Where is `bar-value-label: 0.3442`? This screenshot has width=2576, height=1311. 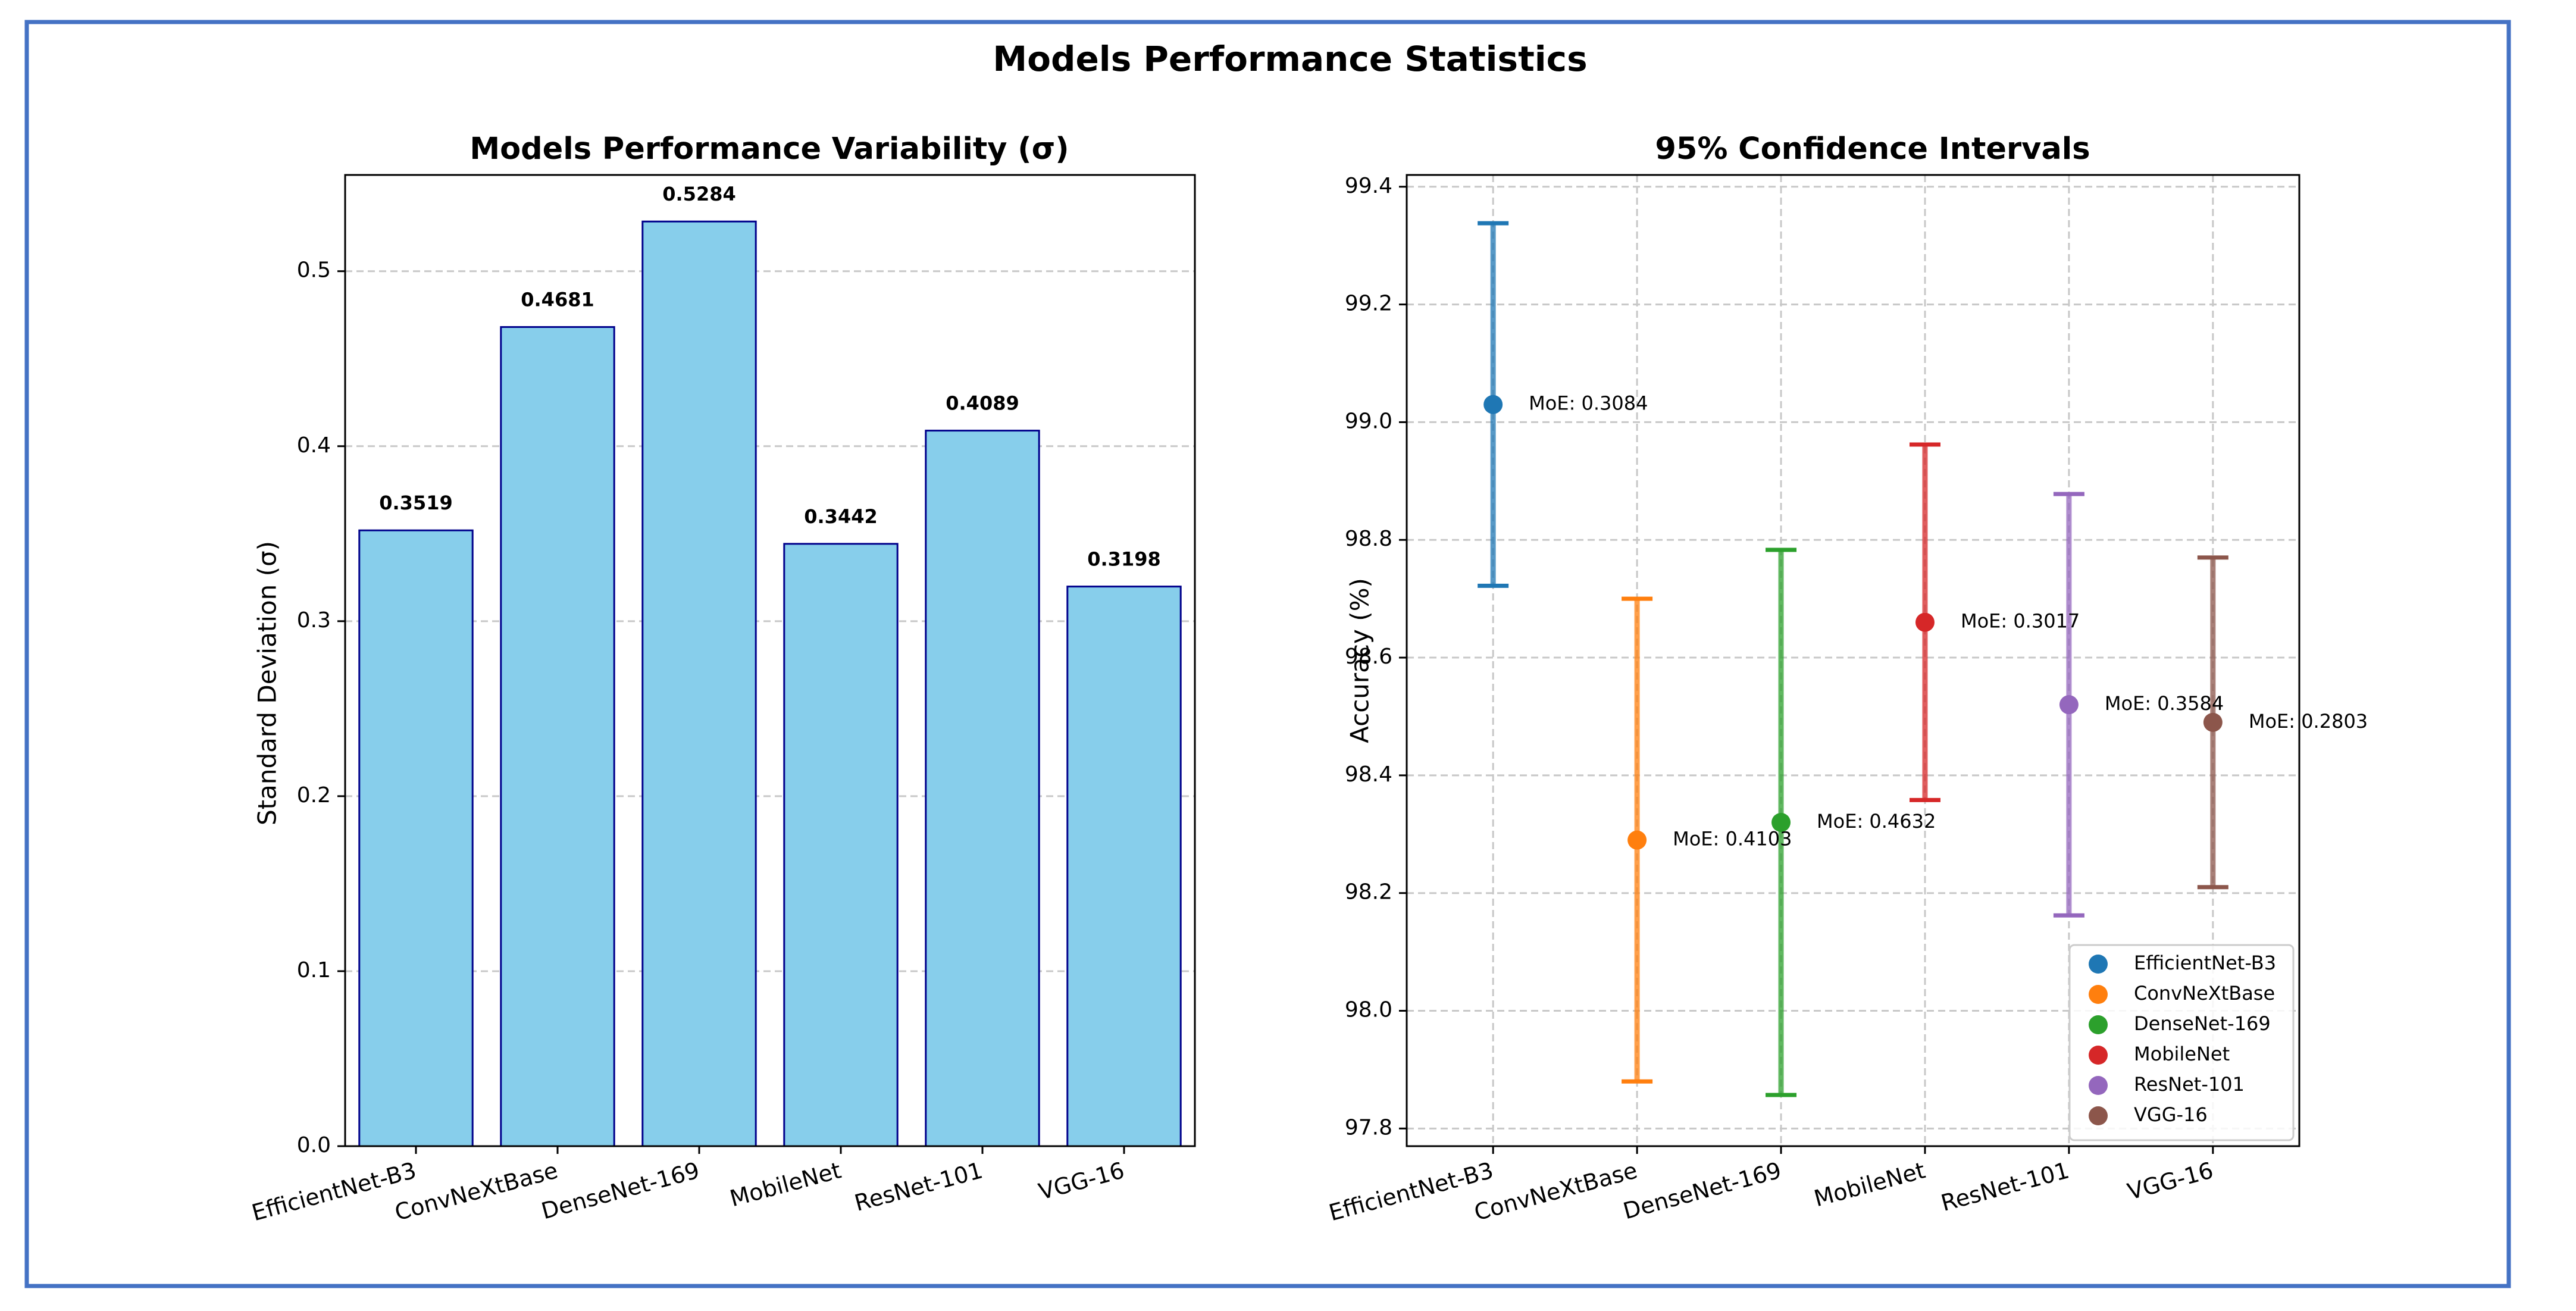
bar-value-label: 0.3442 is located at coordinates (840, 516).